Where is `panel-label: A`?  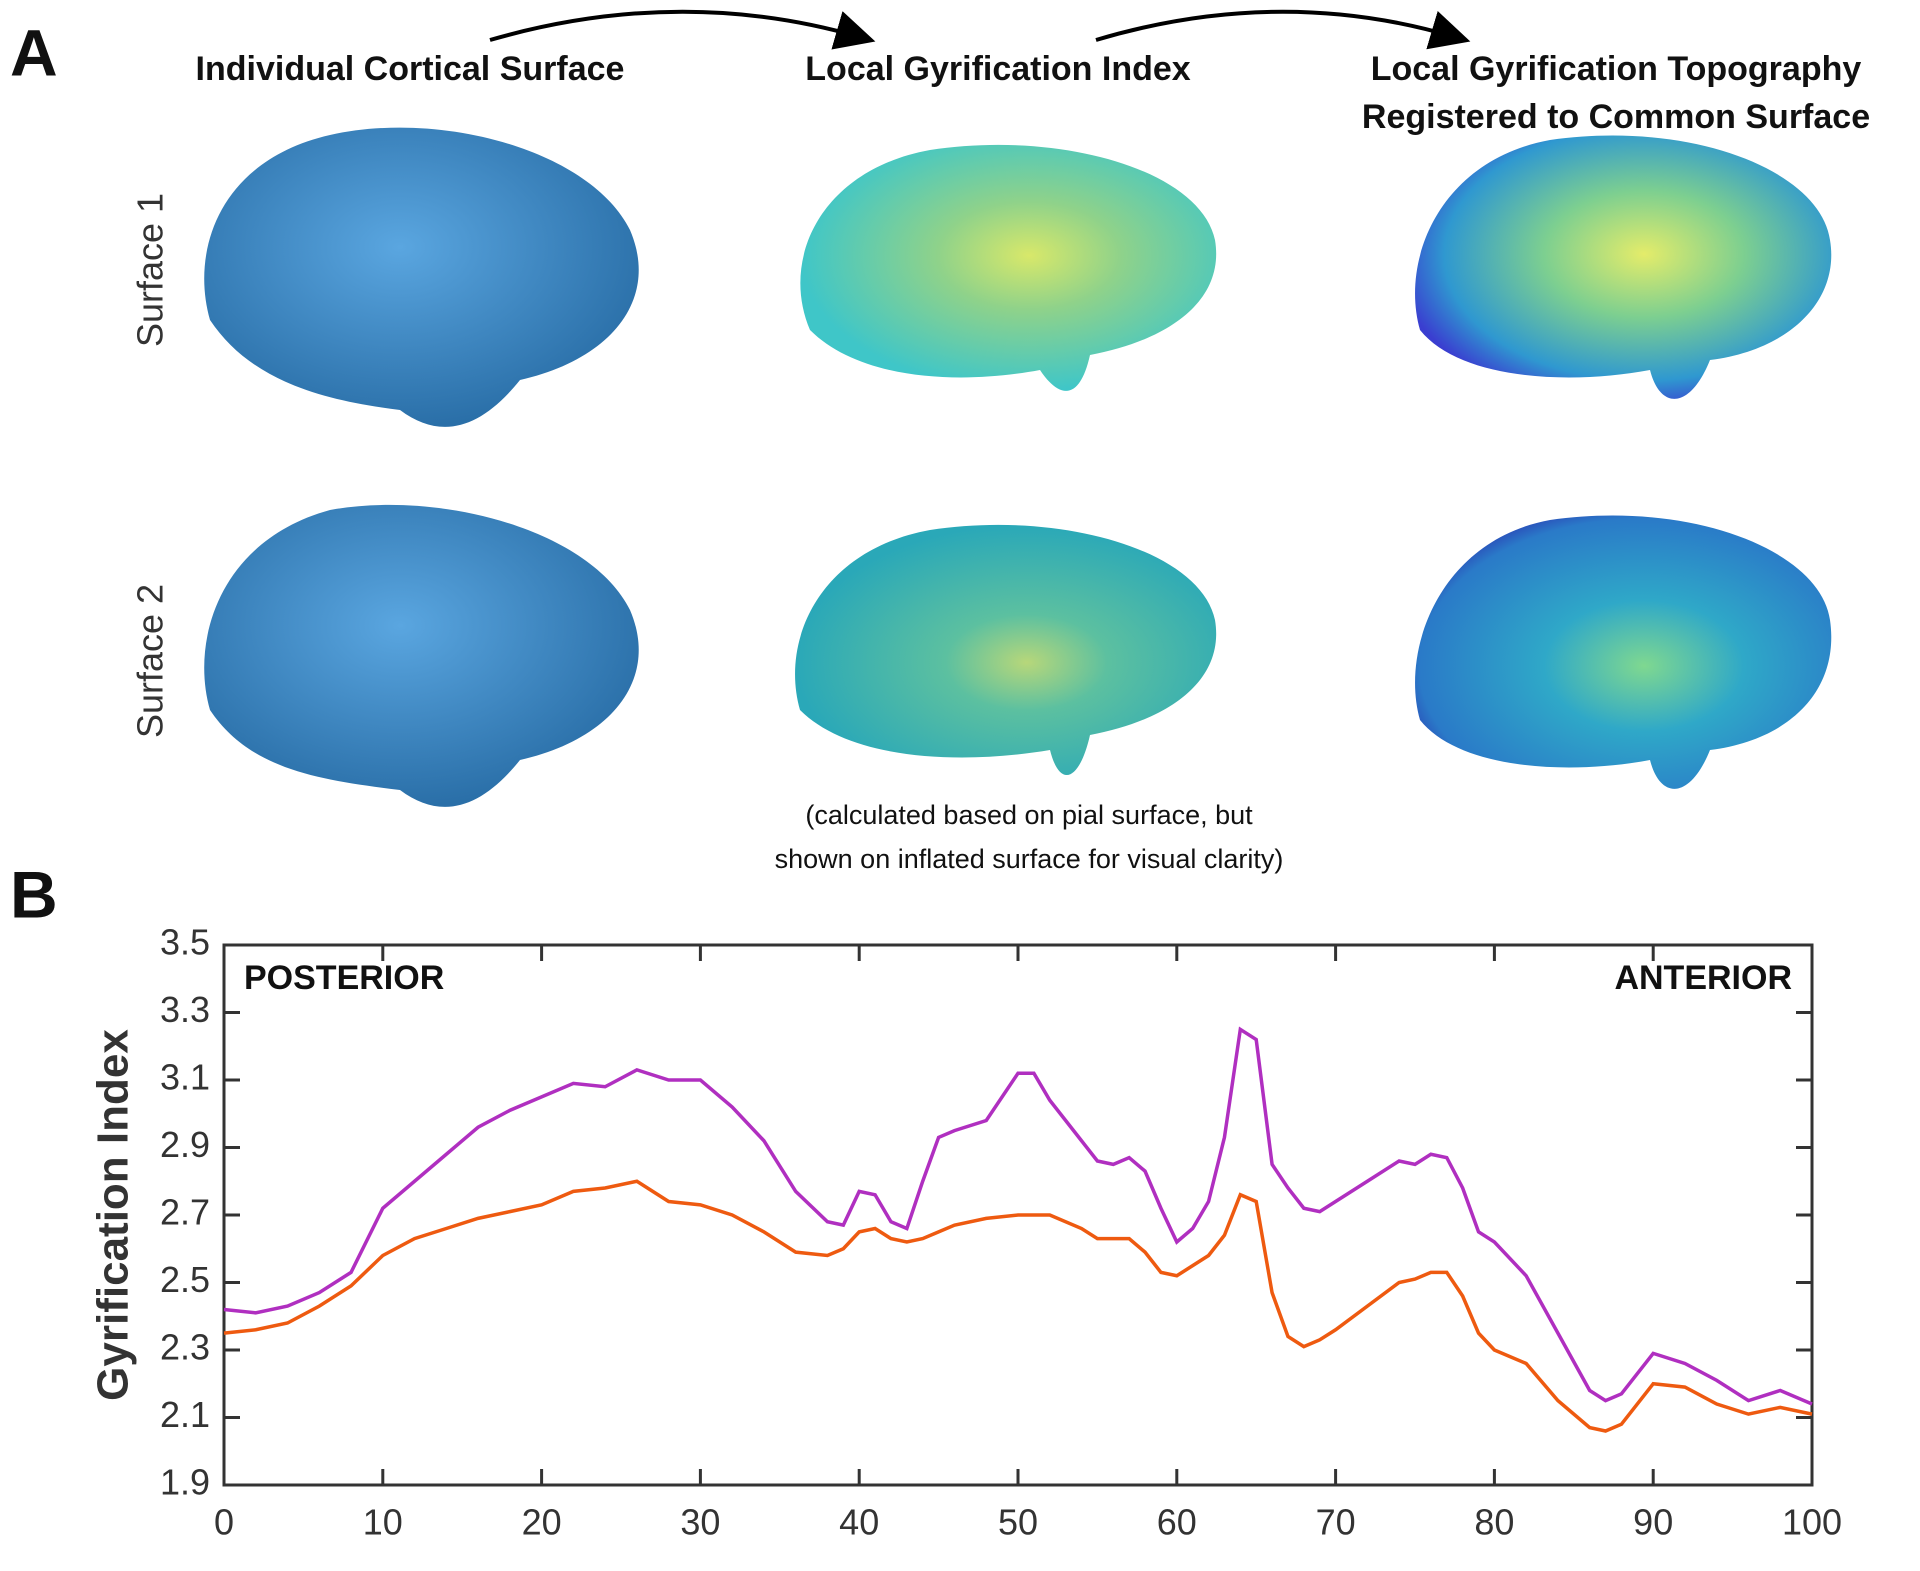
panel-label: A is located at coordinates (34, 52).